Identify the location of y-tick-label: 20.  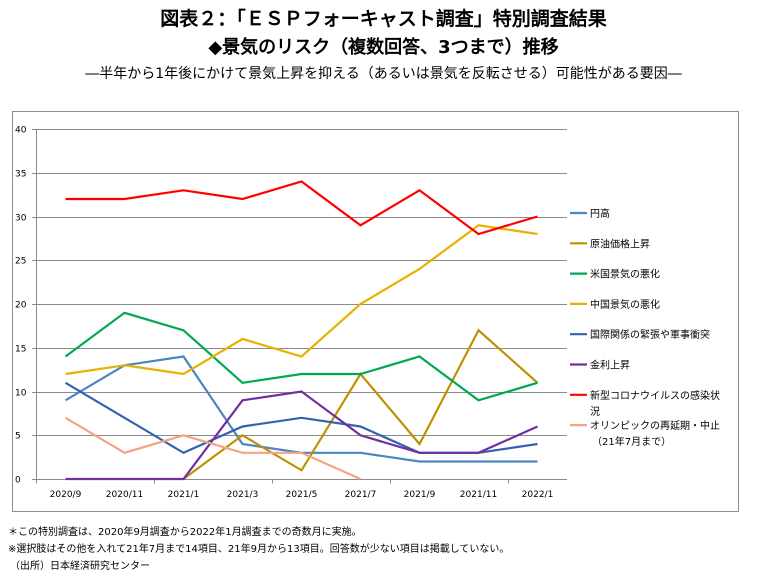
(21, 306).